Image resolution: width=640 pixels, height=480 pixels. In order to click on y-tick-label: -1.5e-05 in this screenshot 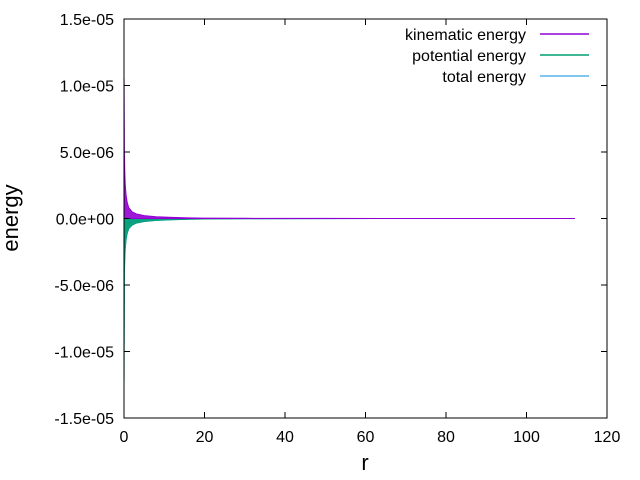, I will do `click(84, 419)`.